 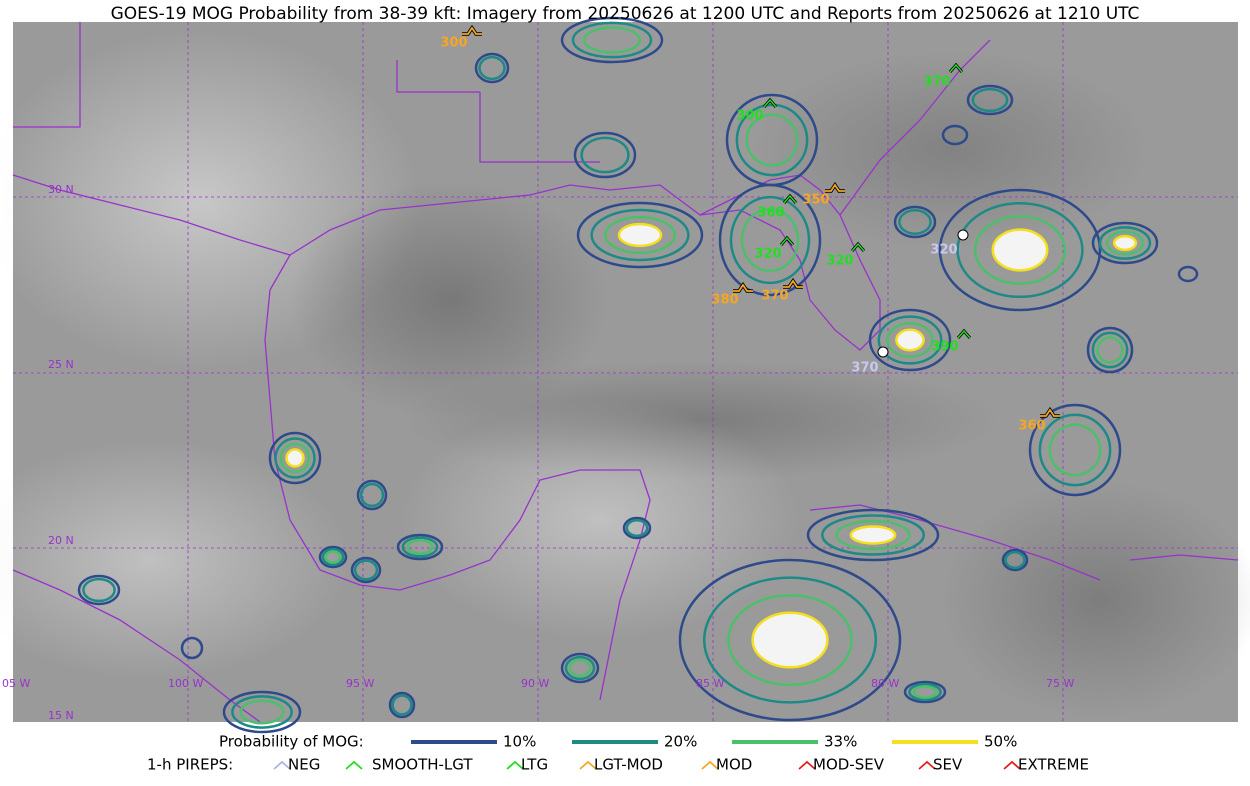 What do you see at coordinates (1000, 742) in the screenshot?
I see `legend-label: 50%` at bounding box center [1000, 742].